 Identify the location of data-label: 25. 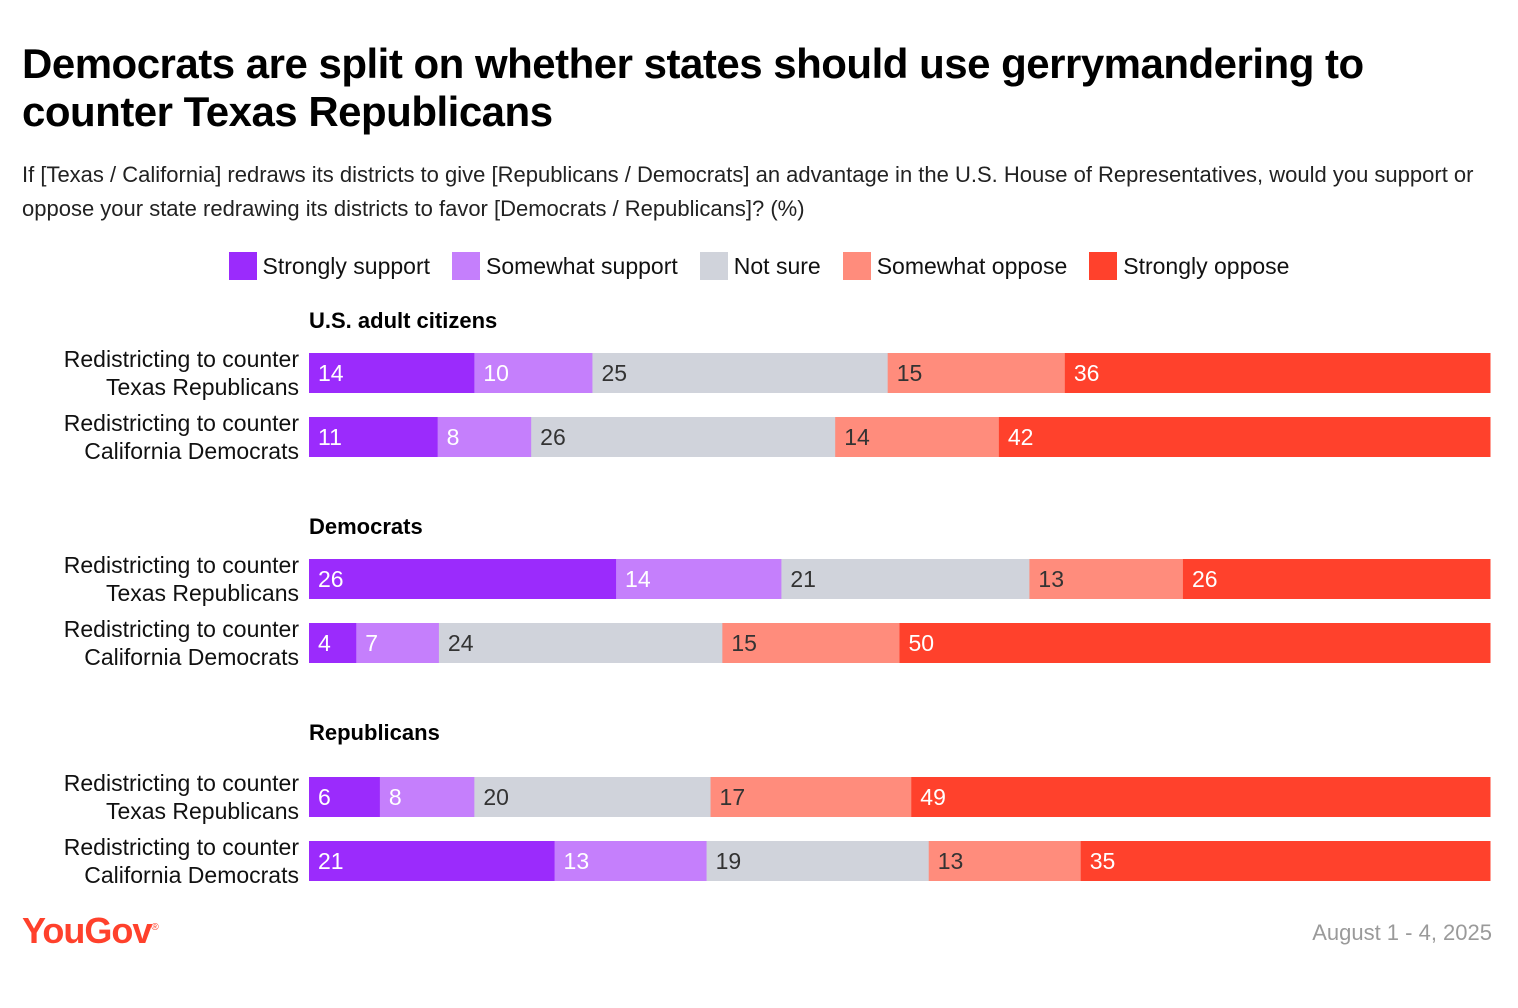
(614, 373).